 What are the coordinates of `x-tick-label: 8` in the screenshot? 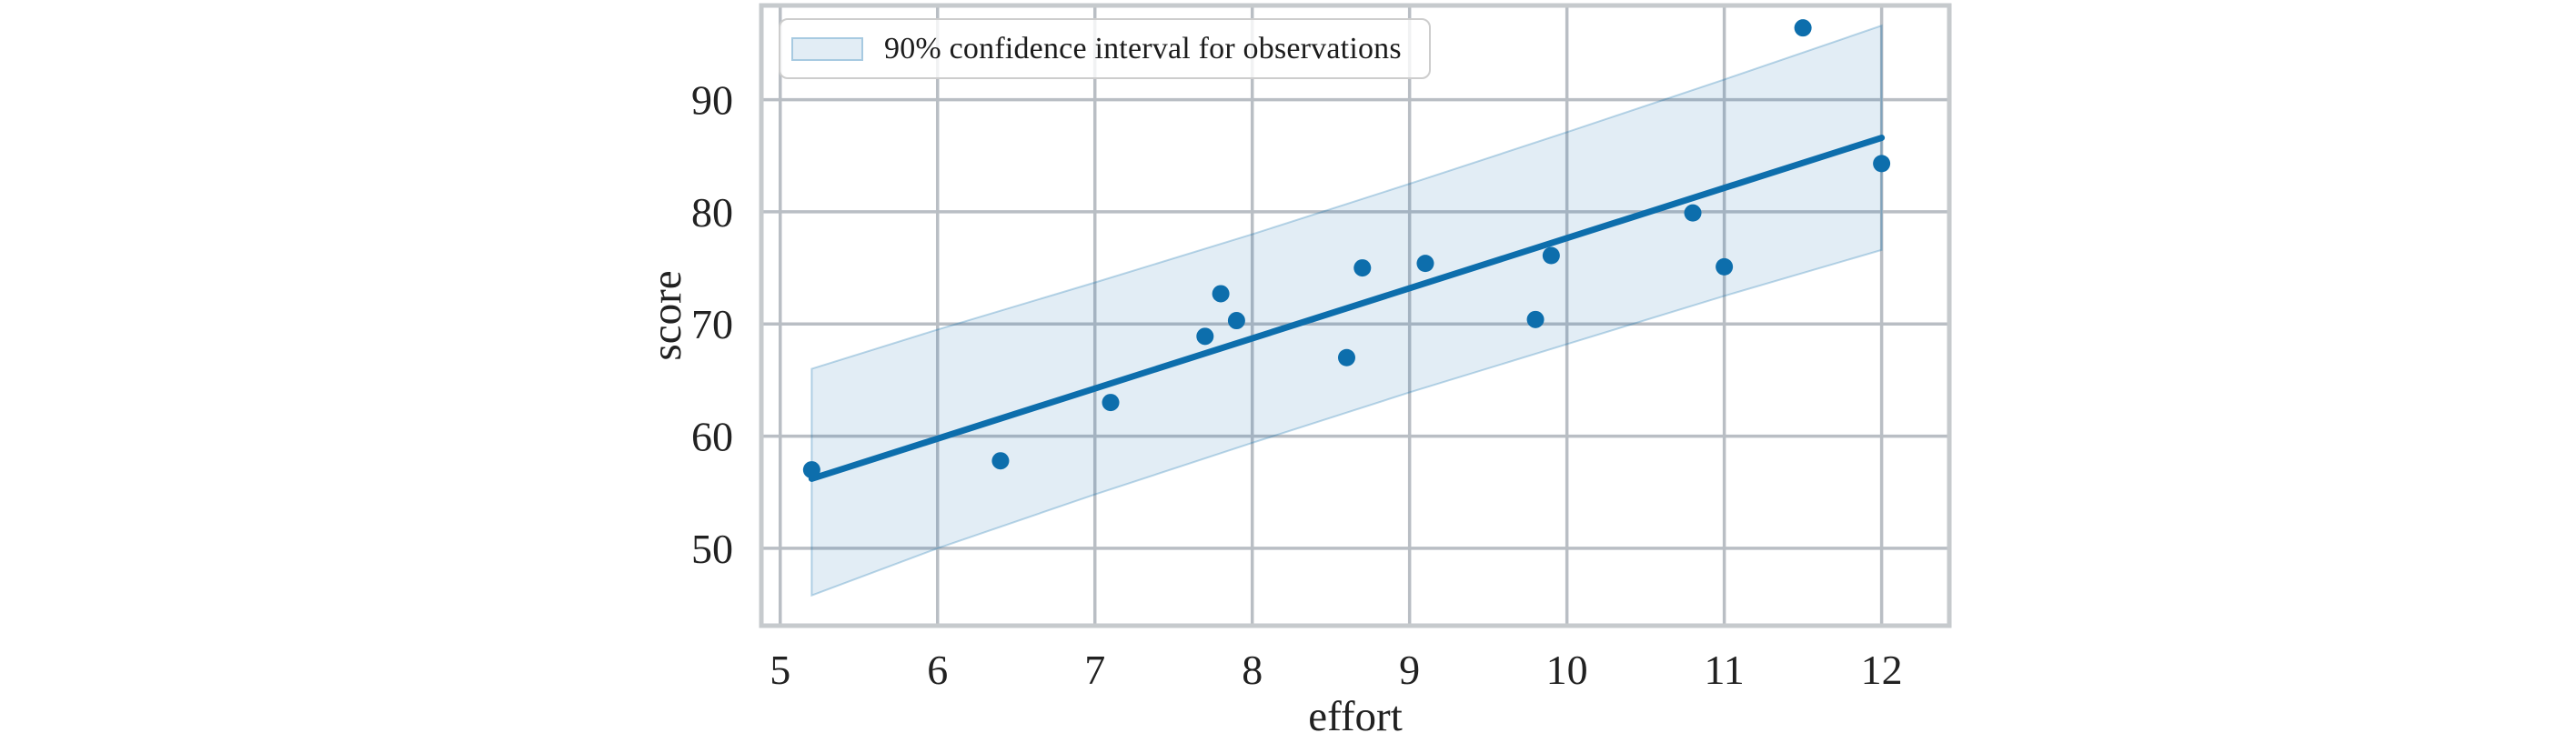 It's located at (1252, 670).